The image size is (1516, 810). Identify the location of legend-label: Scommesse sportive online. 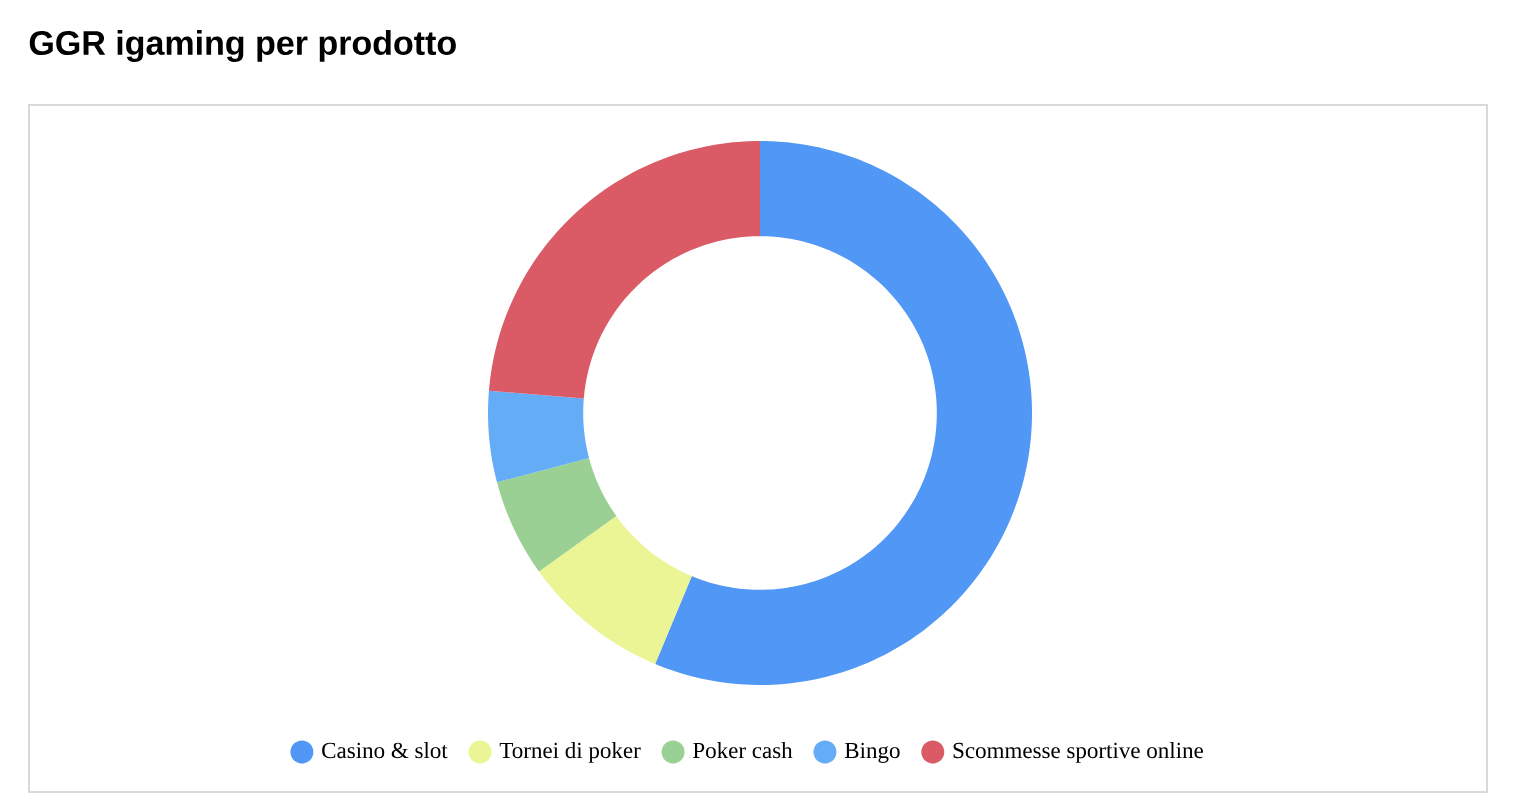
(1078, 752).